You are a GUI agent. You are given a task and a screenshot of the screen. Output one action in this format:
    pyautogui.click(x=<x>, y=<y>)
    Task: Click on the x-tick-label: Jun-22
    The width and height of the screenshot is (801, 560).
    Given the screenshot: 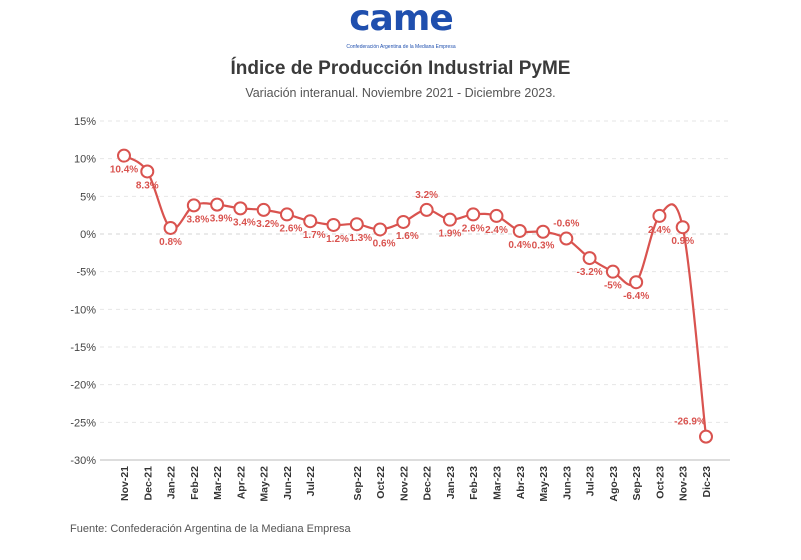 What is the action you would take?
    pyautogui.click(x=288, y=483)
    